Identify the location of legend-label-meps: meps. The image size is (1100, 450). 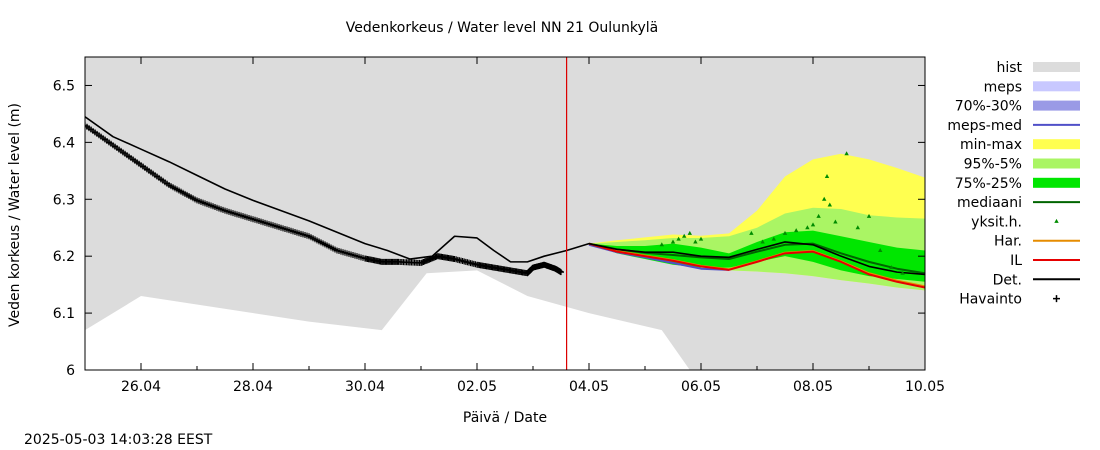
(1003, 87).